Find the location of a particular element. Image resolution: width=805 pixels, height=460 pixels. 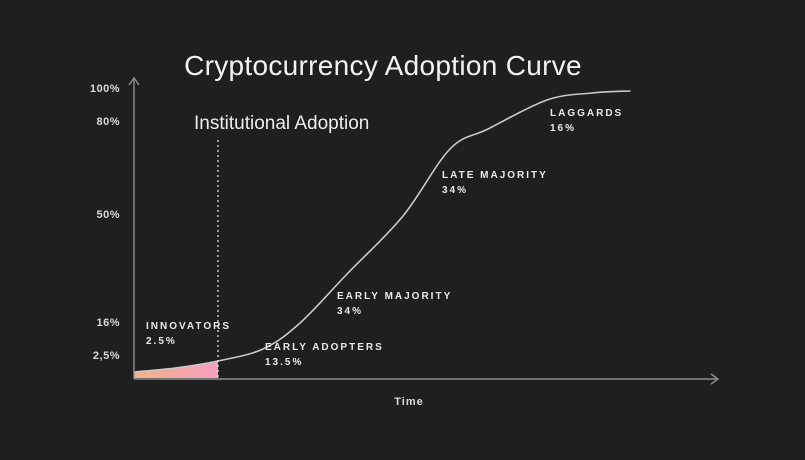

y-tick-label: 16% is located at coordinates (108, 323).